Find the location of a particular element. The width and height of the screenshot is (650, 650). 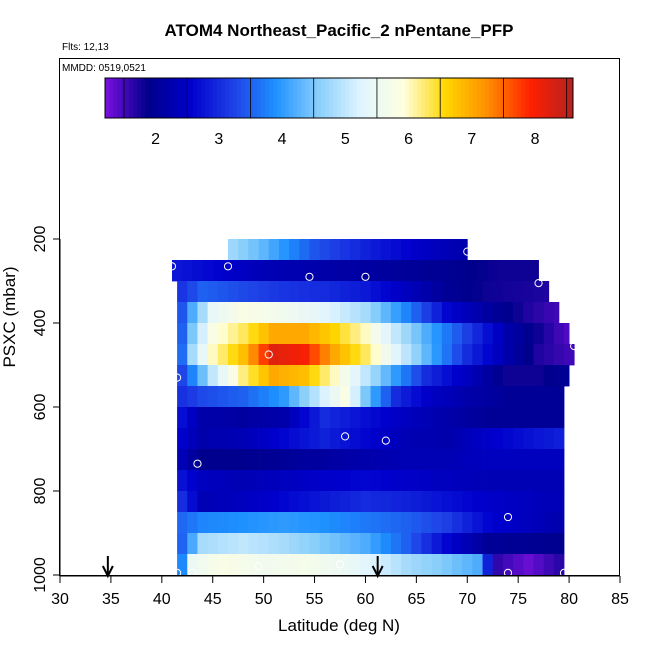

y-axis-title: PSXC (mbar) is located at coordinates (9, 316).